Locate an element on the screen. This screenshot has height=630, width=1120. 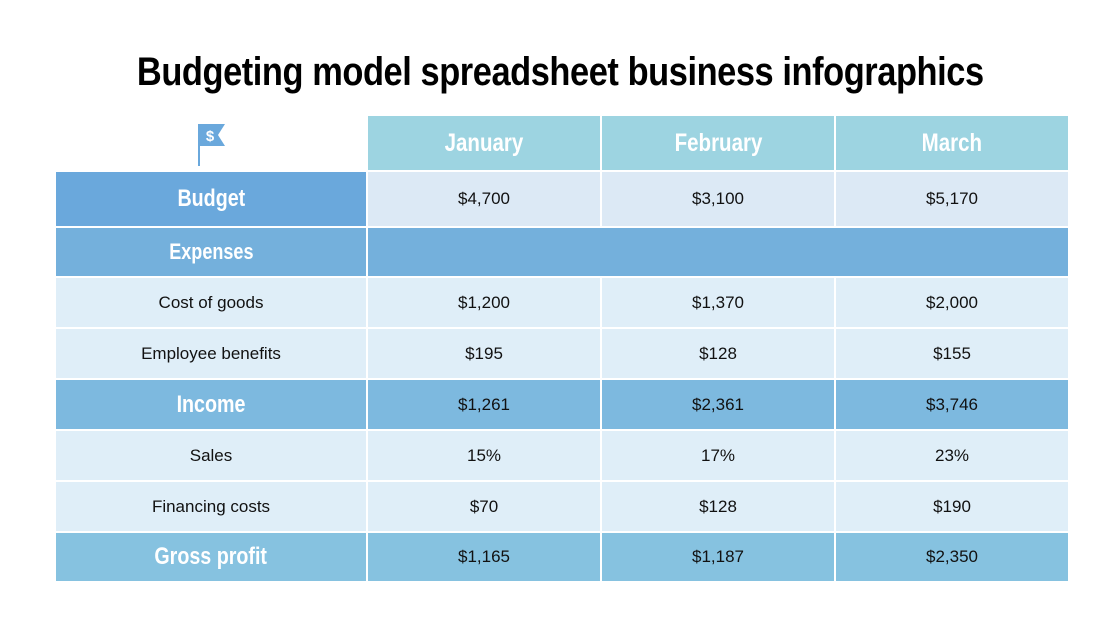
table-row-employee-benefits: Employee benefits $195 $128 $155 is located at coordinates (562, 353).